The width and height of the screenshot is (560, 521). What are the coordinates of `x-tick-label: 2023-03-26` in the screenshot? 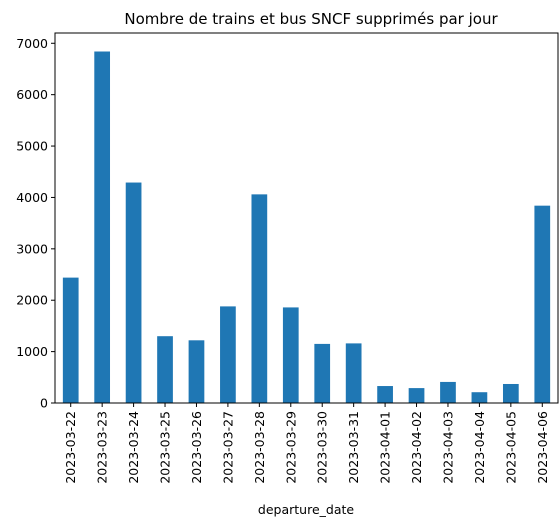 It's located at (196, 447).